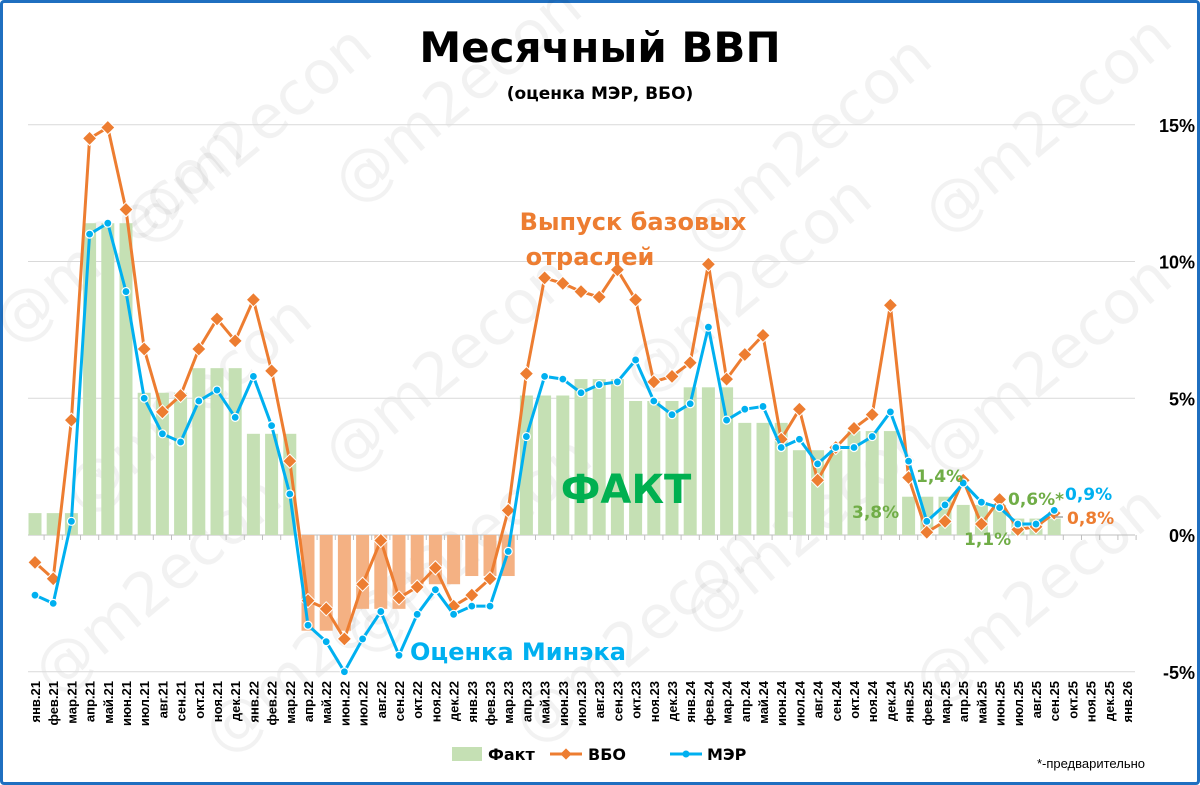  Describe the element at coordinates (626, 490) in the screenshot. I see `fact-annotation: ФАКТ` at that location.